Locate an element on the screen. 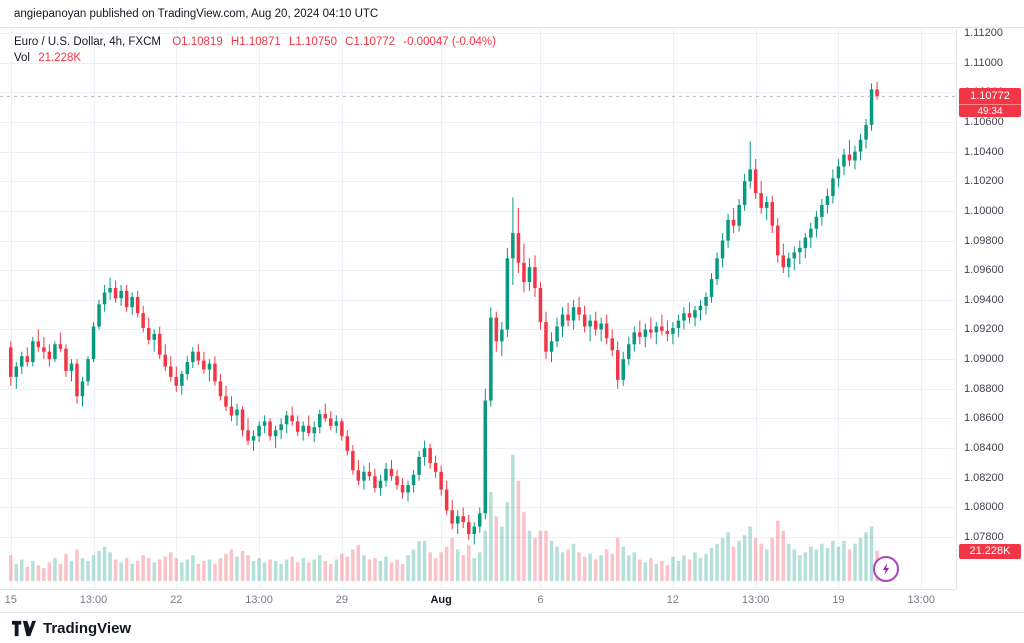 Image resolution: width=1024 pixels, height=643 pixels. footer-bar: TradingView is located at coordinates (512, 627).